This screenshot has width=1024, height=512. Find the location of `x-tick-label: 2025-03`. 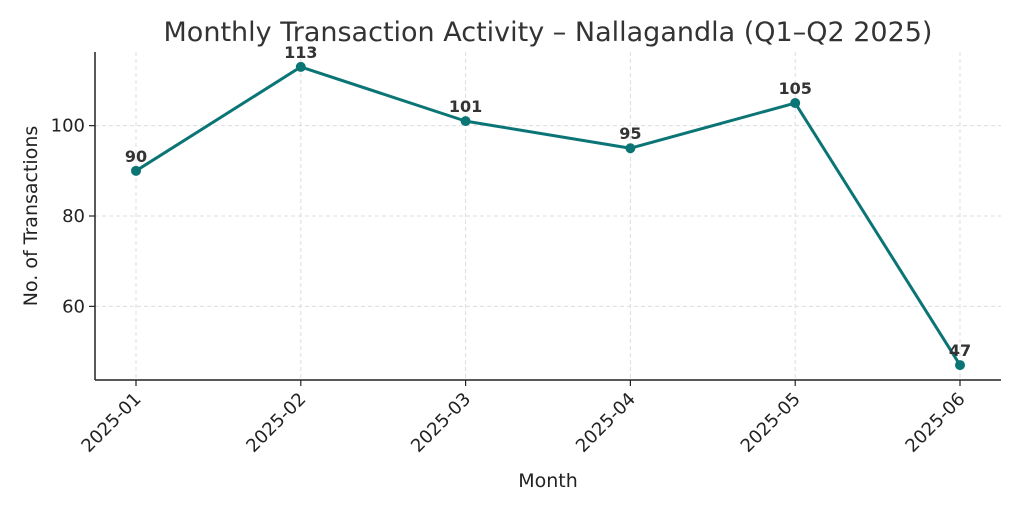

x-tick-label: 2025-03 is located at coordinates (441, 423).